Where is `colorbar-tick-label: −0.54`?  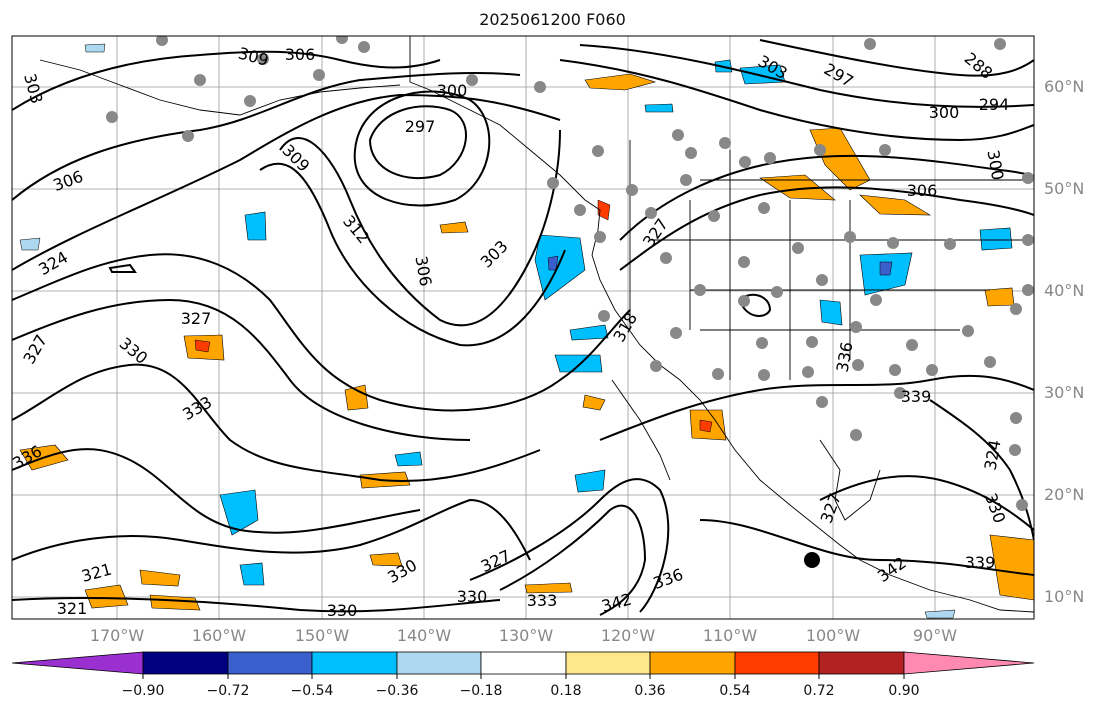 colorbar-tick-label: −0.54 is located at coordinates (312, 691).